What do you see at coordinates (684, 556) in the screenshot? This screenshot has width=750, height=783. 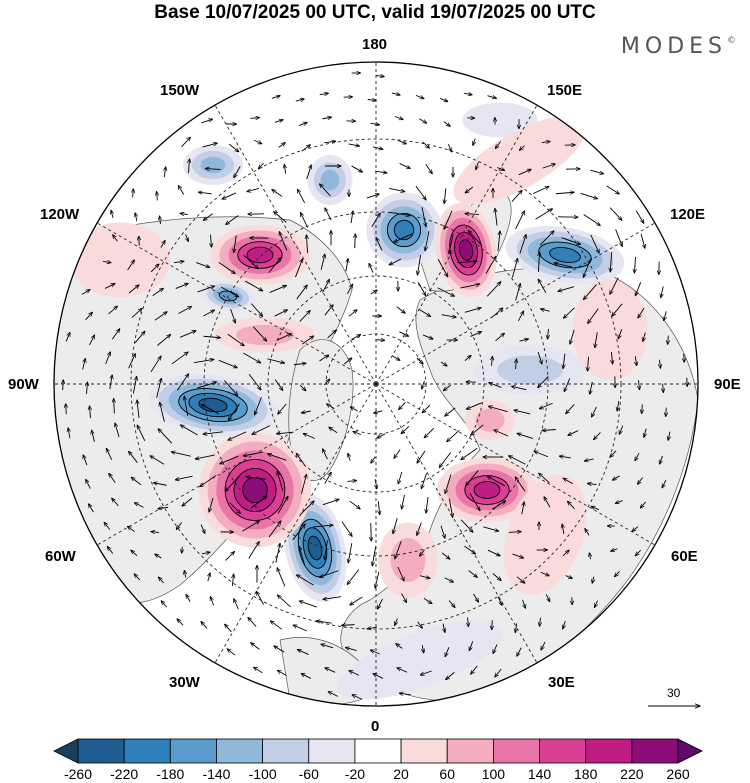 I see `lon-label-60e: 60E` at bounding box center [684, 556].